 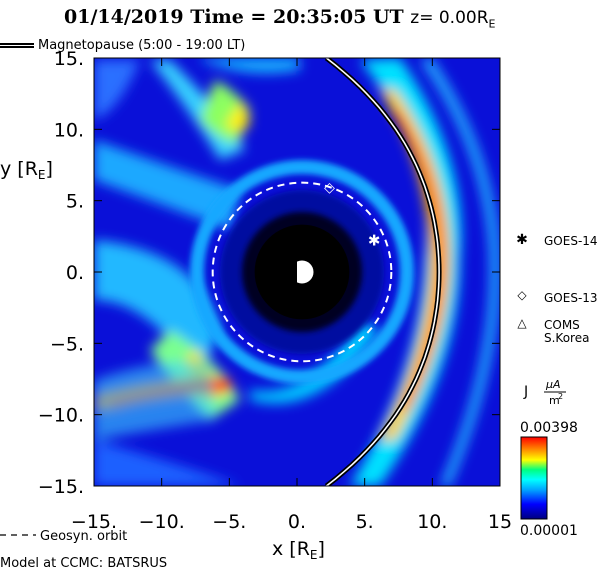 I want to click on title-z: z= 0.00RE, so click(x=453, y=19).